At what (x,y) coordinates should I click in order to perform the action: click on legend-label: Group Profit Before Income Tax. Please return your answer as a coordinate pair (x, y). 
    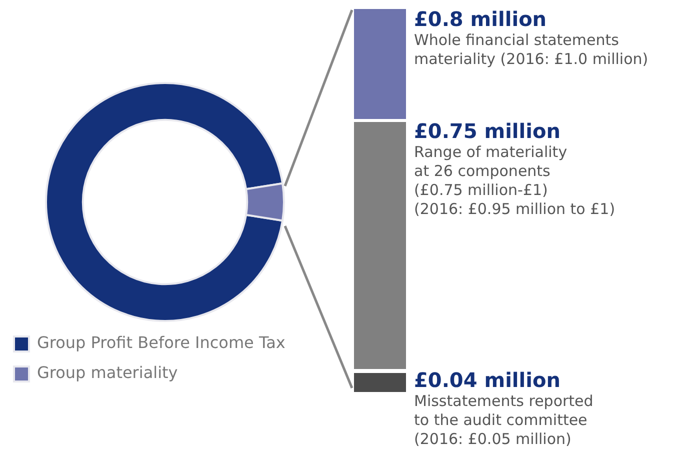
    Looking at the image, I should click on (161, 342).